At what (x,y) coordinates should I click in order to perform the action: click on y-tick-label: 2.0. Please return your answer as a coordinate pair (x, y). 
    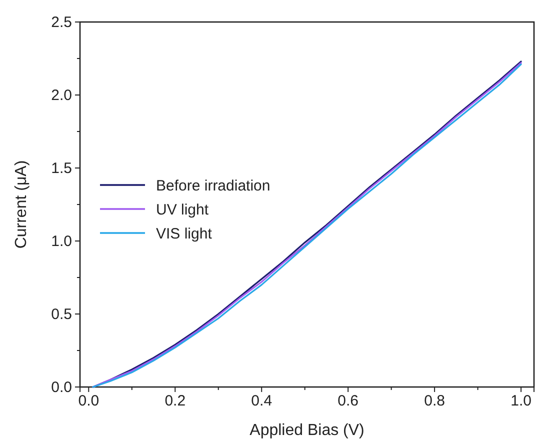
    Looking at the image, I should click on (61, 95).